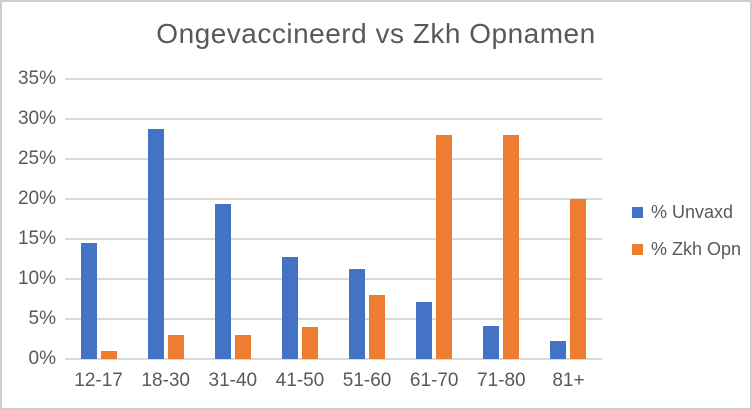 This screenshot has width=752, height=410. What do you see at coordinates (367, 380) in the screenshot?
I see `x-tick-label-51-60: 51-60` at bounding box center [367, 380].